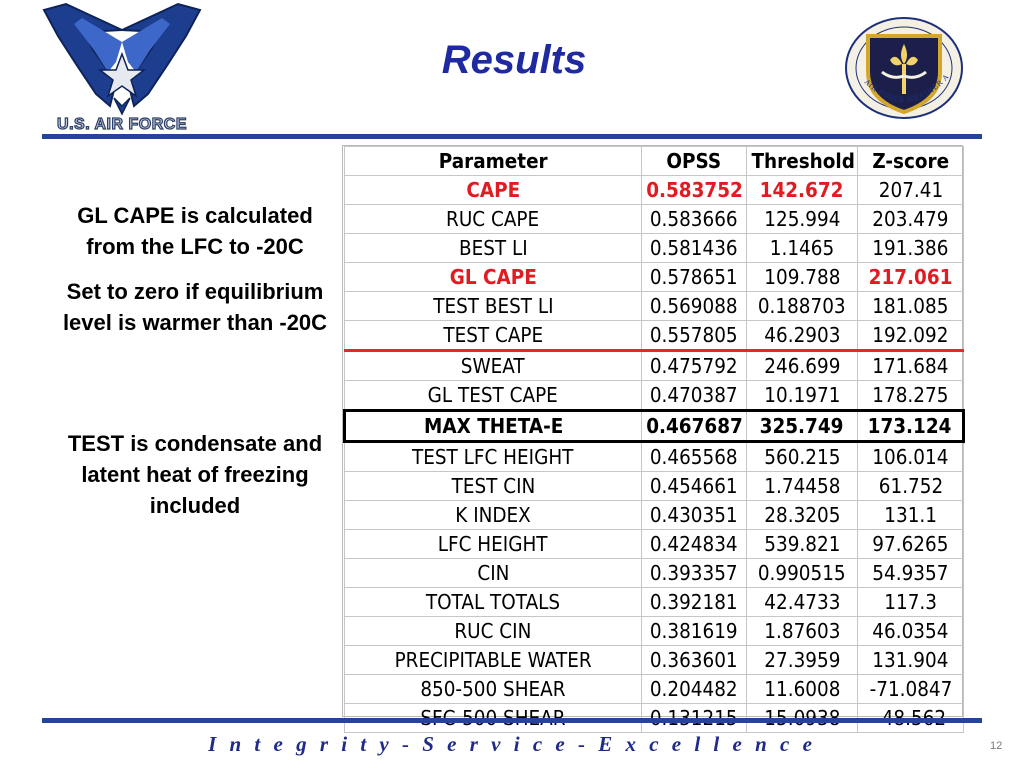 This screenshot has width=1024, height=768. I want to click on cell-parameter: RUC CIN, so click(493, 631).